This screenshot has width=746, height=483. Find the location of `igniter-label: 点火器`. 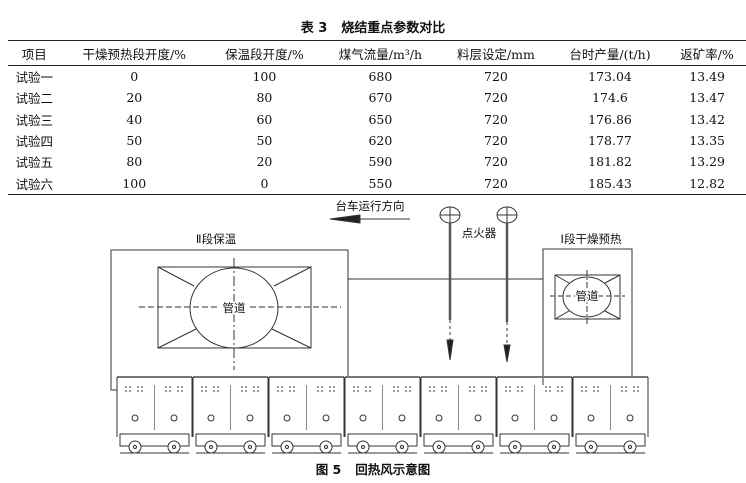

igniter-label: 点火器 is located at coordinates (479, 233).